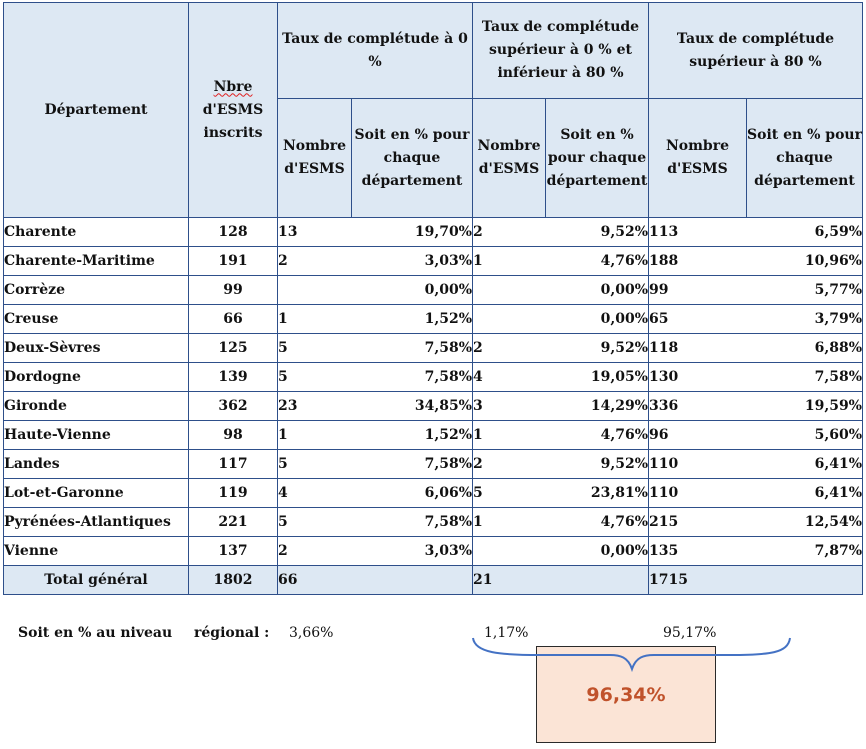  What do you see at coordinates (233, 290) in the screenshot?
I see `row-nbre: 99` at bounding box center [233, 290].